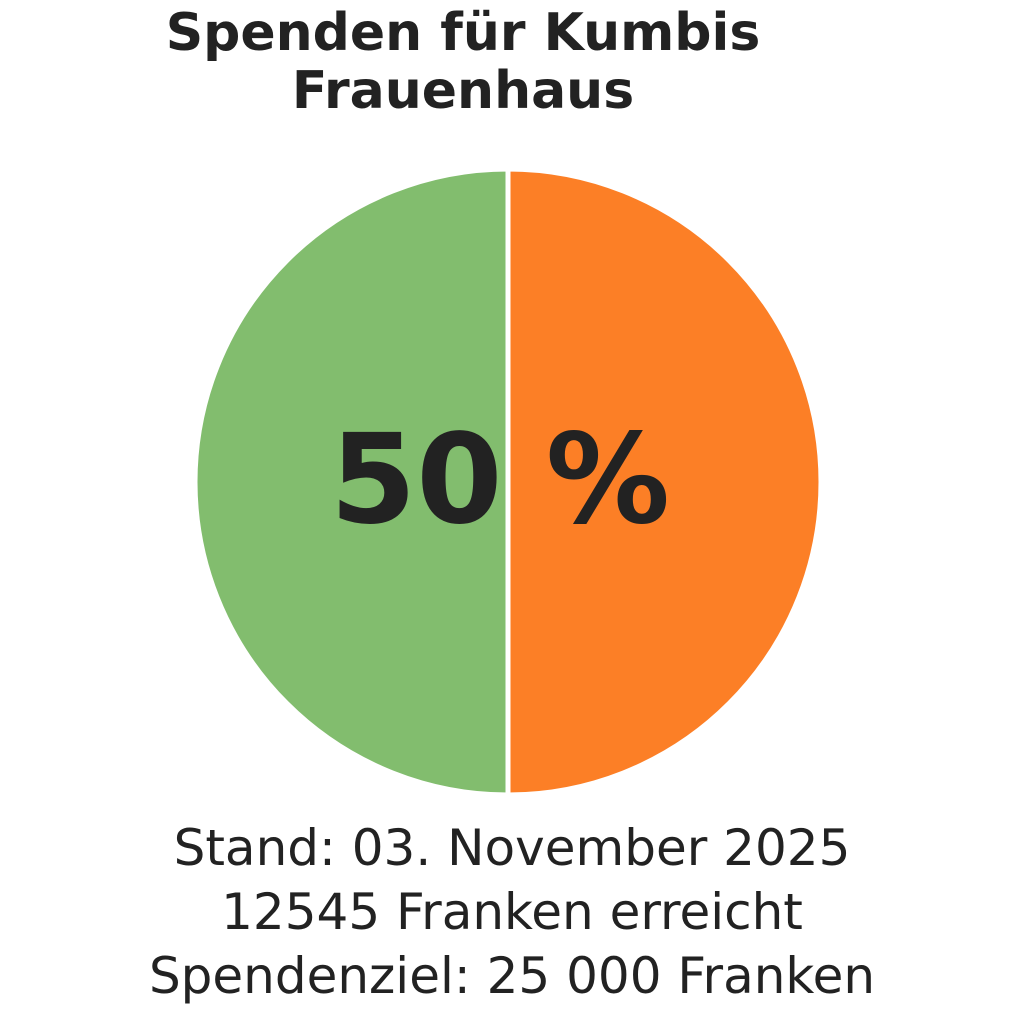 The image size is (1024, 1024). What do you see at coordinates (512, 976) in the screenshot?
I see `donation-goal: Spendenziel: 25 000 Franken` at bounding box center [512, 976].